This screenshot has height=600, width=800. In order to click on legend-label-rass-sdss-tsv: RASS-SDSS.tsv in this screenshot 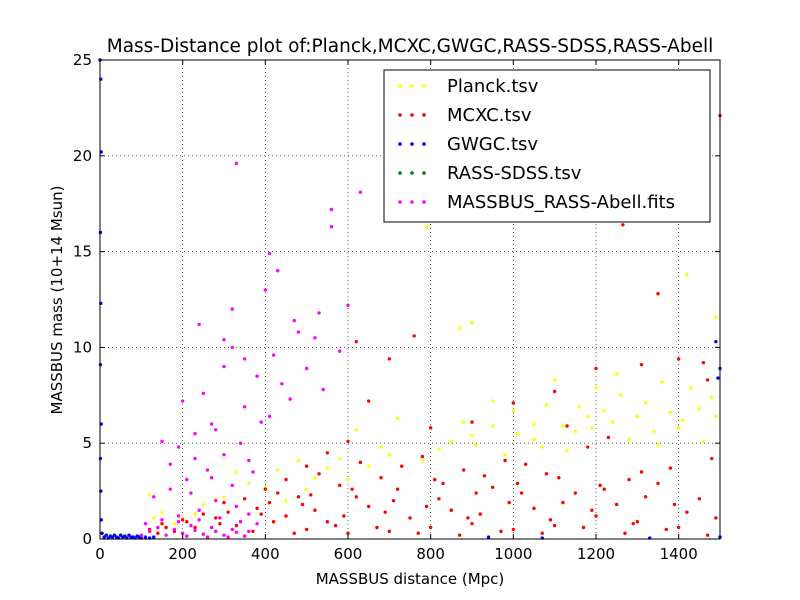, I will do `click(514, 173)`.